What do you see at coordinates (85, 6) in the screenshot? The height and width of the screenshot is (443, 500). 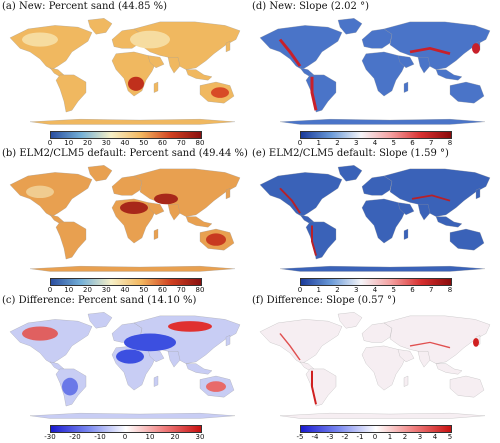 I see `panel-title: (a) New: Percent sand (44.85 %)` at bounding box center [85, 6].